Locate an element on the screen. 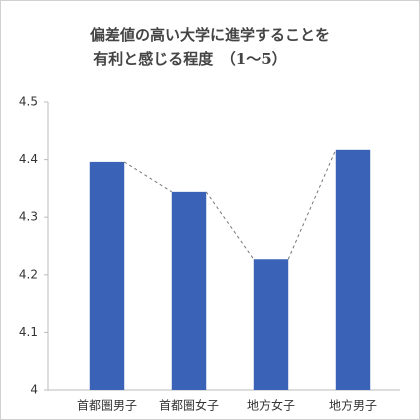  x-tick-label: 地方女子 is located at coordinates (271, 405).